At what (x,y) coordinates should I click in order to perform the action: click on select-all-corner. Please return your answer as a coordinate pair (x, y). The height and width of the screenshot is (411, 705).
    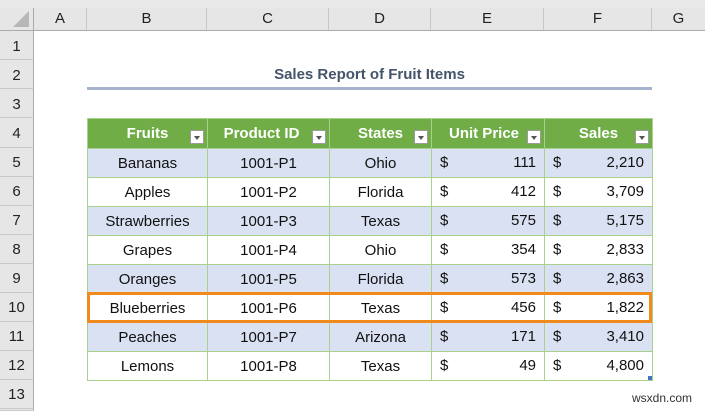
    Looking at the image, I should click on (17, 19).